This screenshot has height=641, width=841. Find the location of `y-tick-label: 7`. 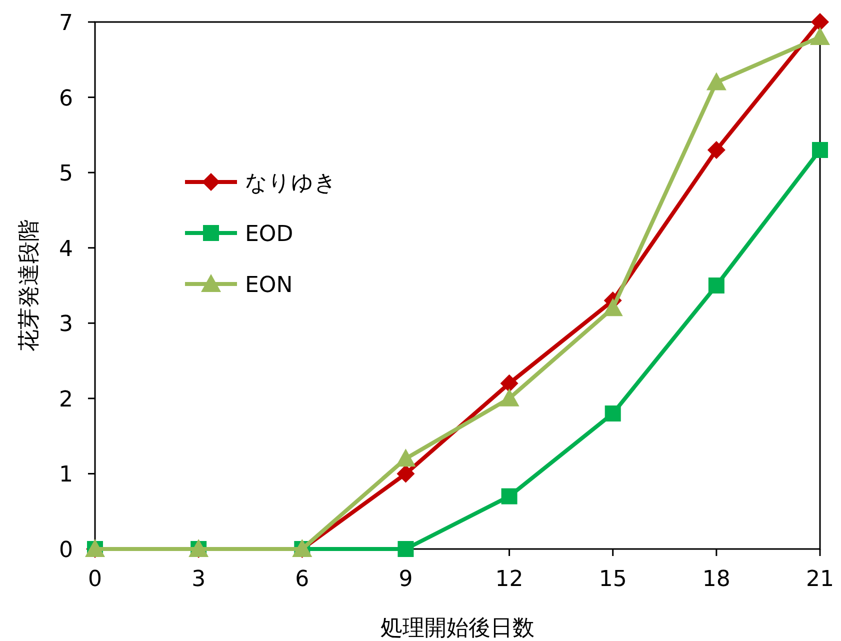

y-tick-label: 7 is located at coordinates (66, 23).